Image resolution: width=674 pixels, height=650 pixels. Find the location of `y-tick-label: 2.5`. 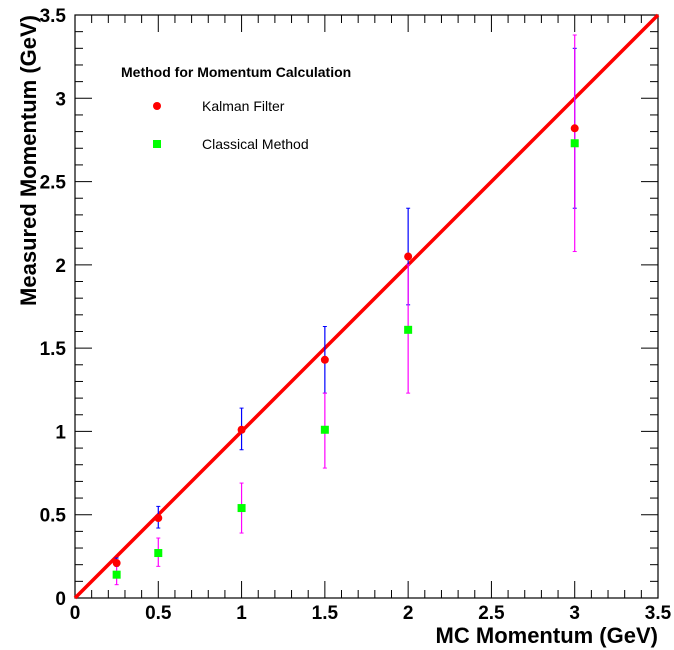

y-tick-label: 2.5 is located at coordinates (53, 183).